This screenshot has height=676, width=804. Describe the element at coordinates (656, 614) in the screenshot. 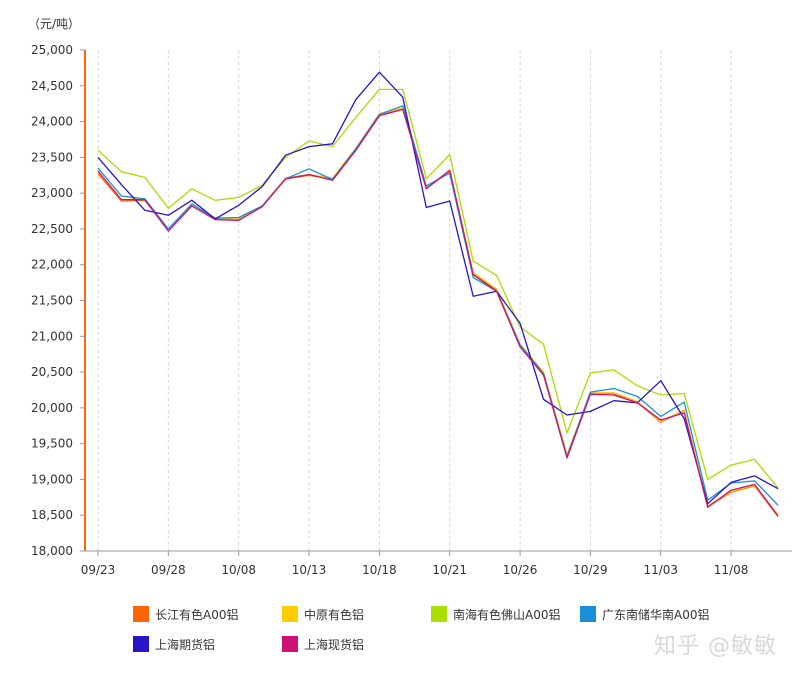

I see `legend-label: 广东南储华南A00铝` at that location.